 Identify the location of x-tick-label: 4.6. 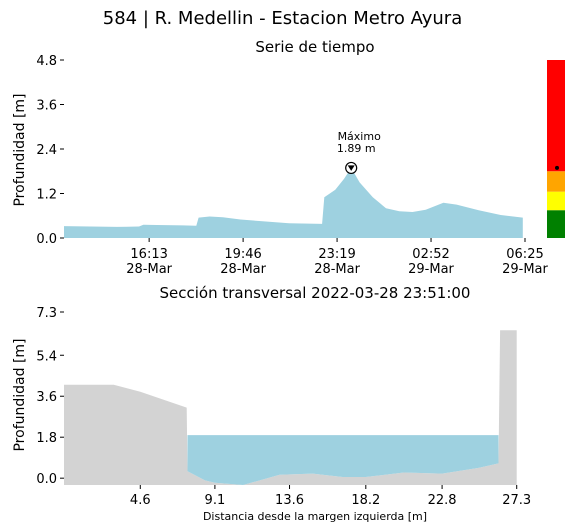
(140, 500).